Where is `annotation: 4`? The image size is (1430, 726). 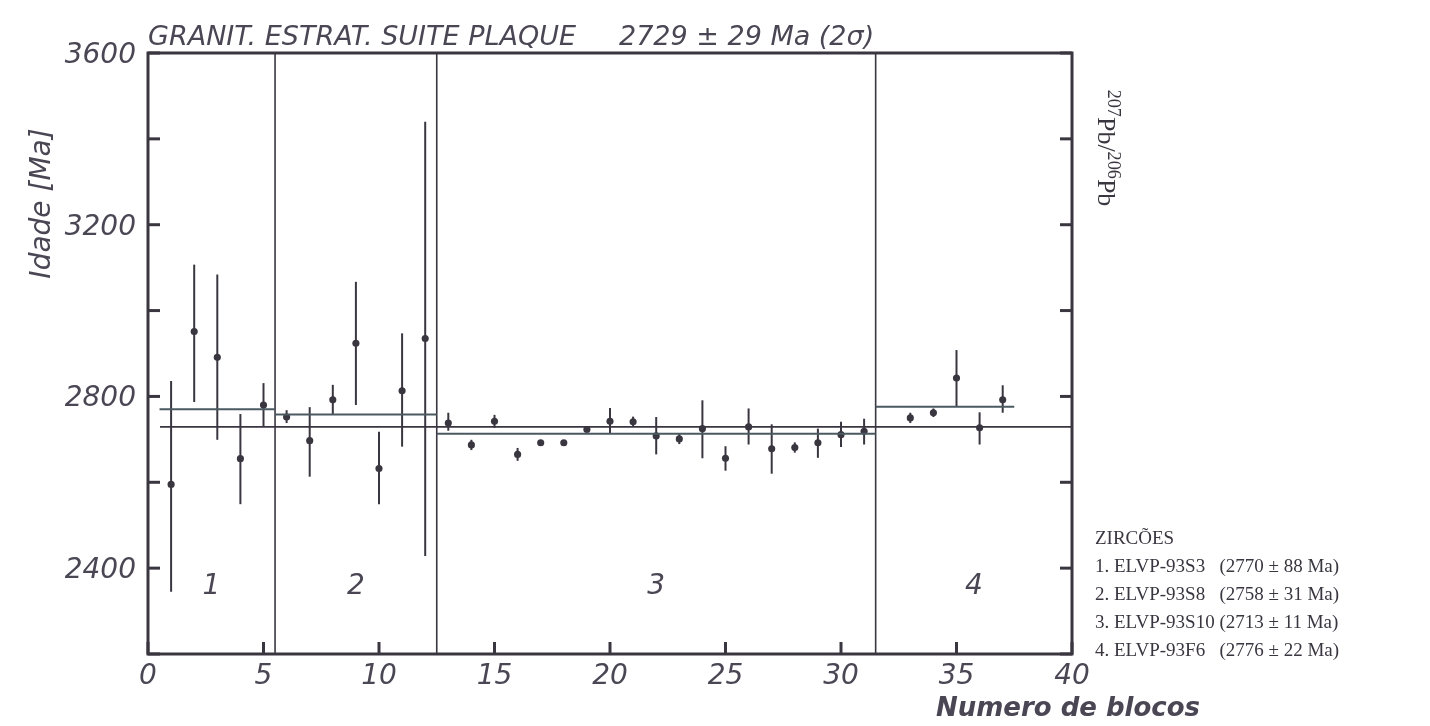
annotation: 4 is located at coordinates (973, 584).